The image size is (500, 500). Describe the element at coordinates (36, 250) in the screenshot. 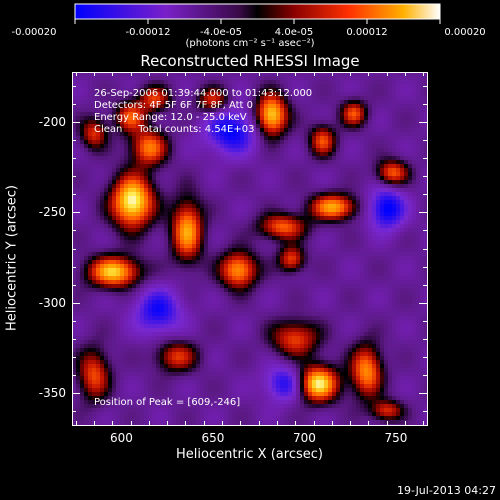

I see `y-tick-labels: -200 -250 -300 -350` at that location.